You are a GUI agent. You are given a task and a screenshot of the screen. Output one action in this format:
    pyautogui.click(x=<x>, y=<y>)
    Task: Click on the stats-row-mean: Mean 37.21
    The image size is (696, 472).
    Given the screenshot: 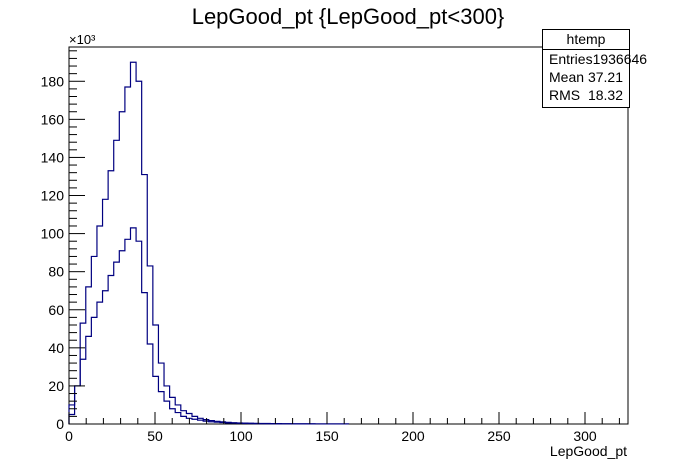 What is the action you would take?
    pyautogui.click(x=586, y=77)
    